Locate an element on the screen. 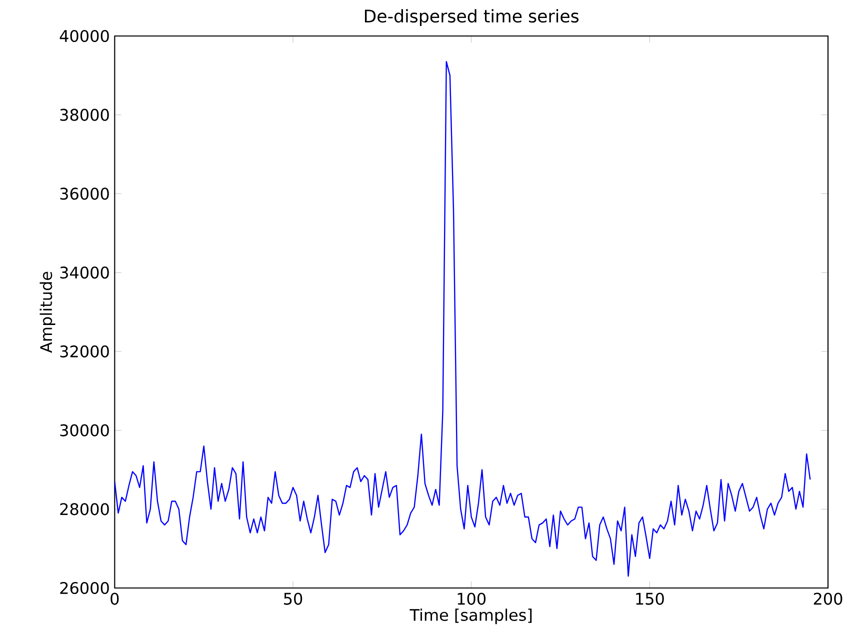 Image resolution: width=860 pixels, height=644 pixels. x-axis-title: Time [samples] is located at coordinates (471, 616).